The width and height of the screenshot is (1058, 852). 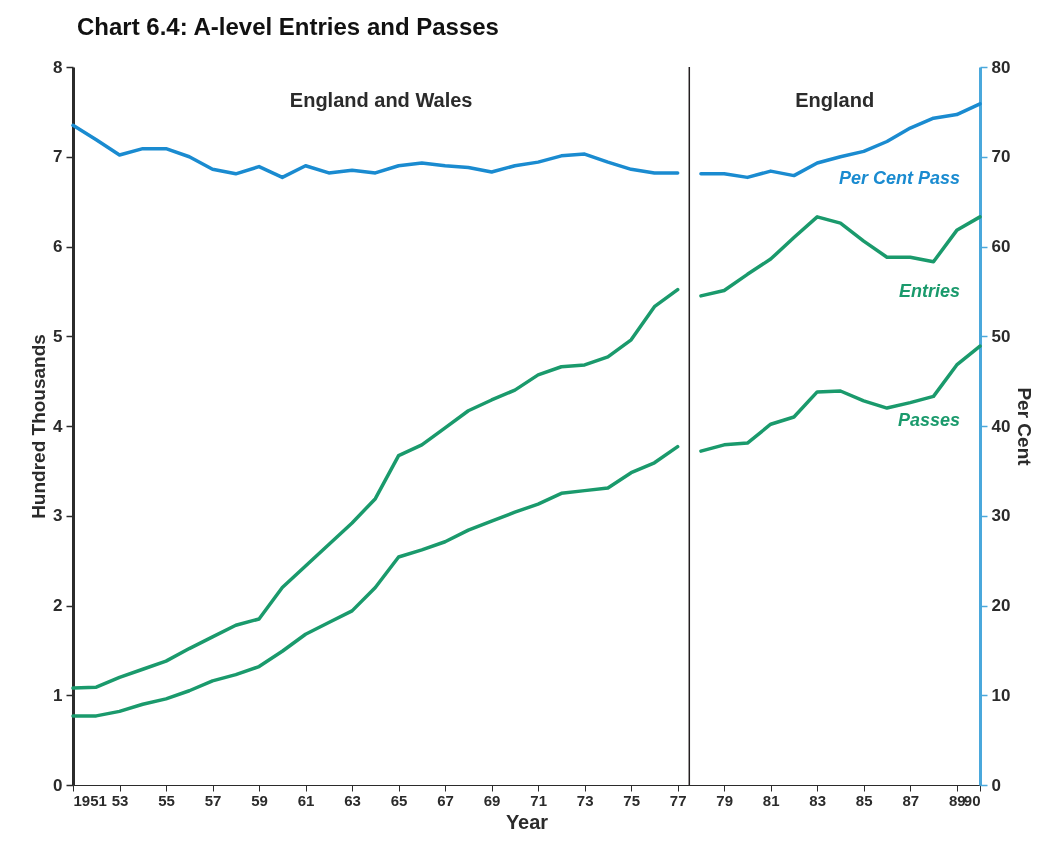 What do you see at coordinates (996, 785) in the screenshot?
I see `y2-tick-label: 0` at bounding box center [996, 785].